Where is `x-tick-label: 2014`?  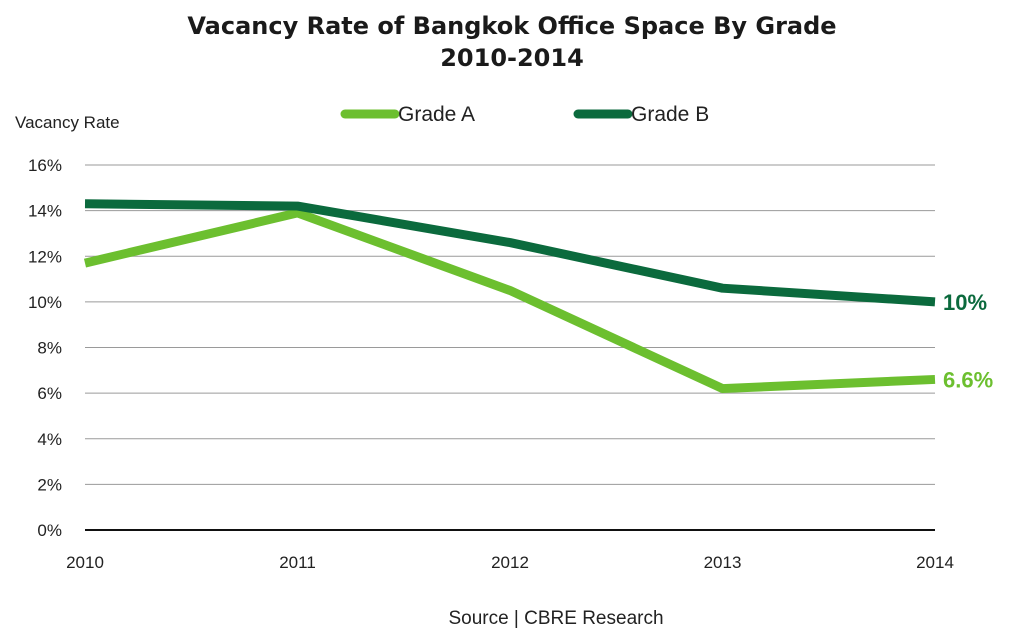
x-tick-label: 2014 is located at coordinates (935, 562).